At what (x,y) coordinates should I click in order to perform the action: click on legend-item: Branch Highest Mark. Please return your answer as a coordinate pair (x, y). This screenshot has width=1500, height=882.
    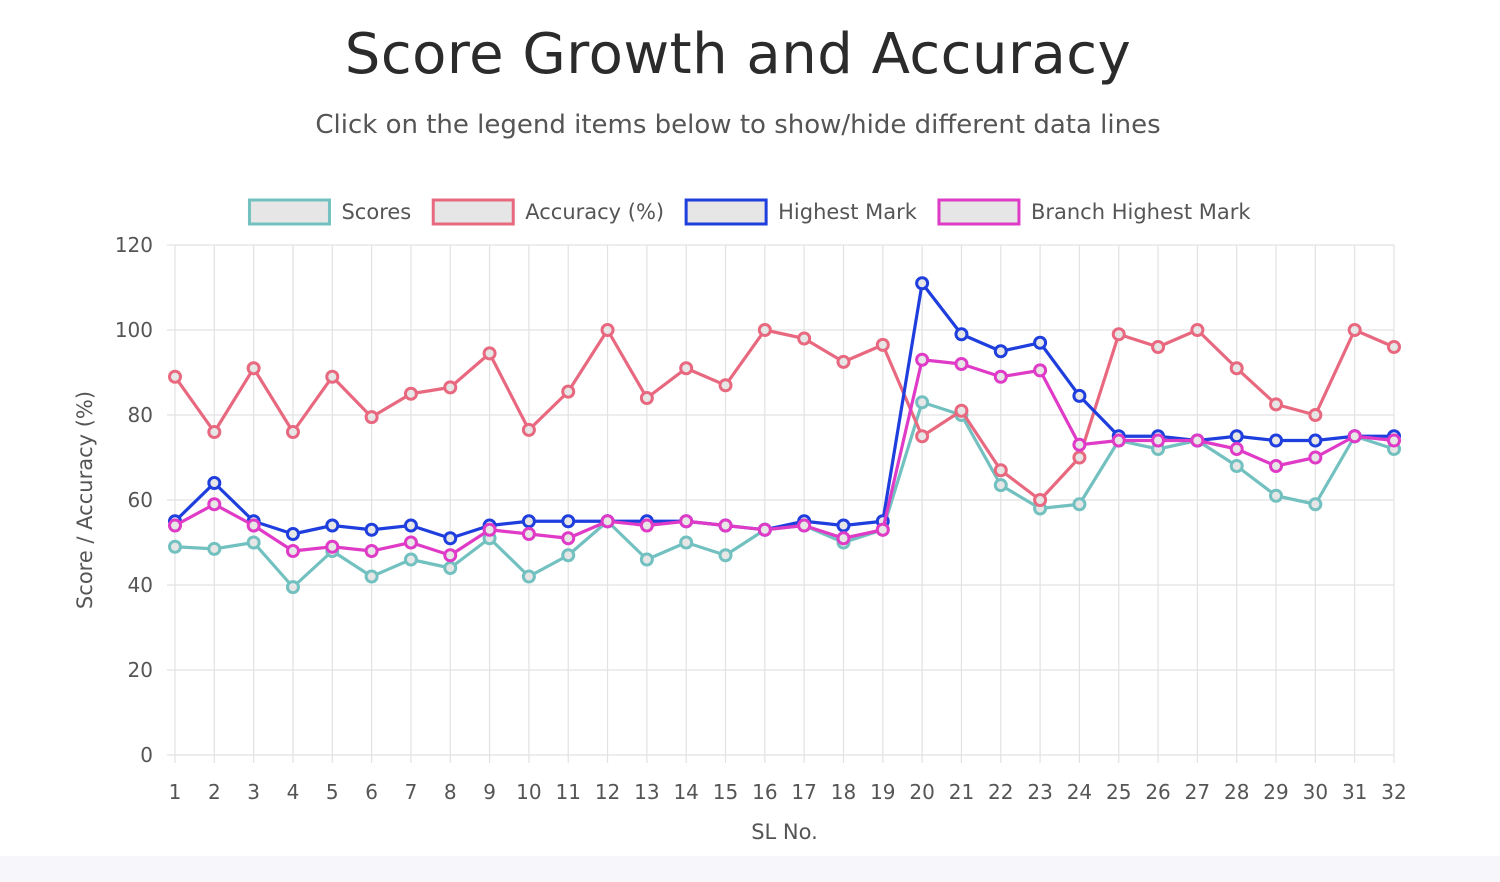
    Looking at the image, I should click on (1094, 212).